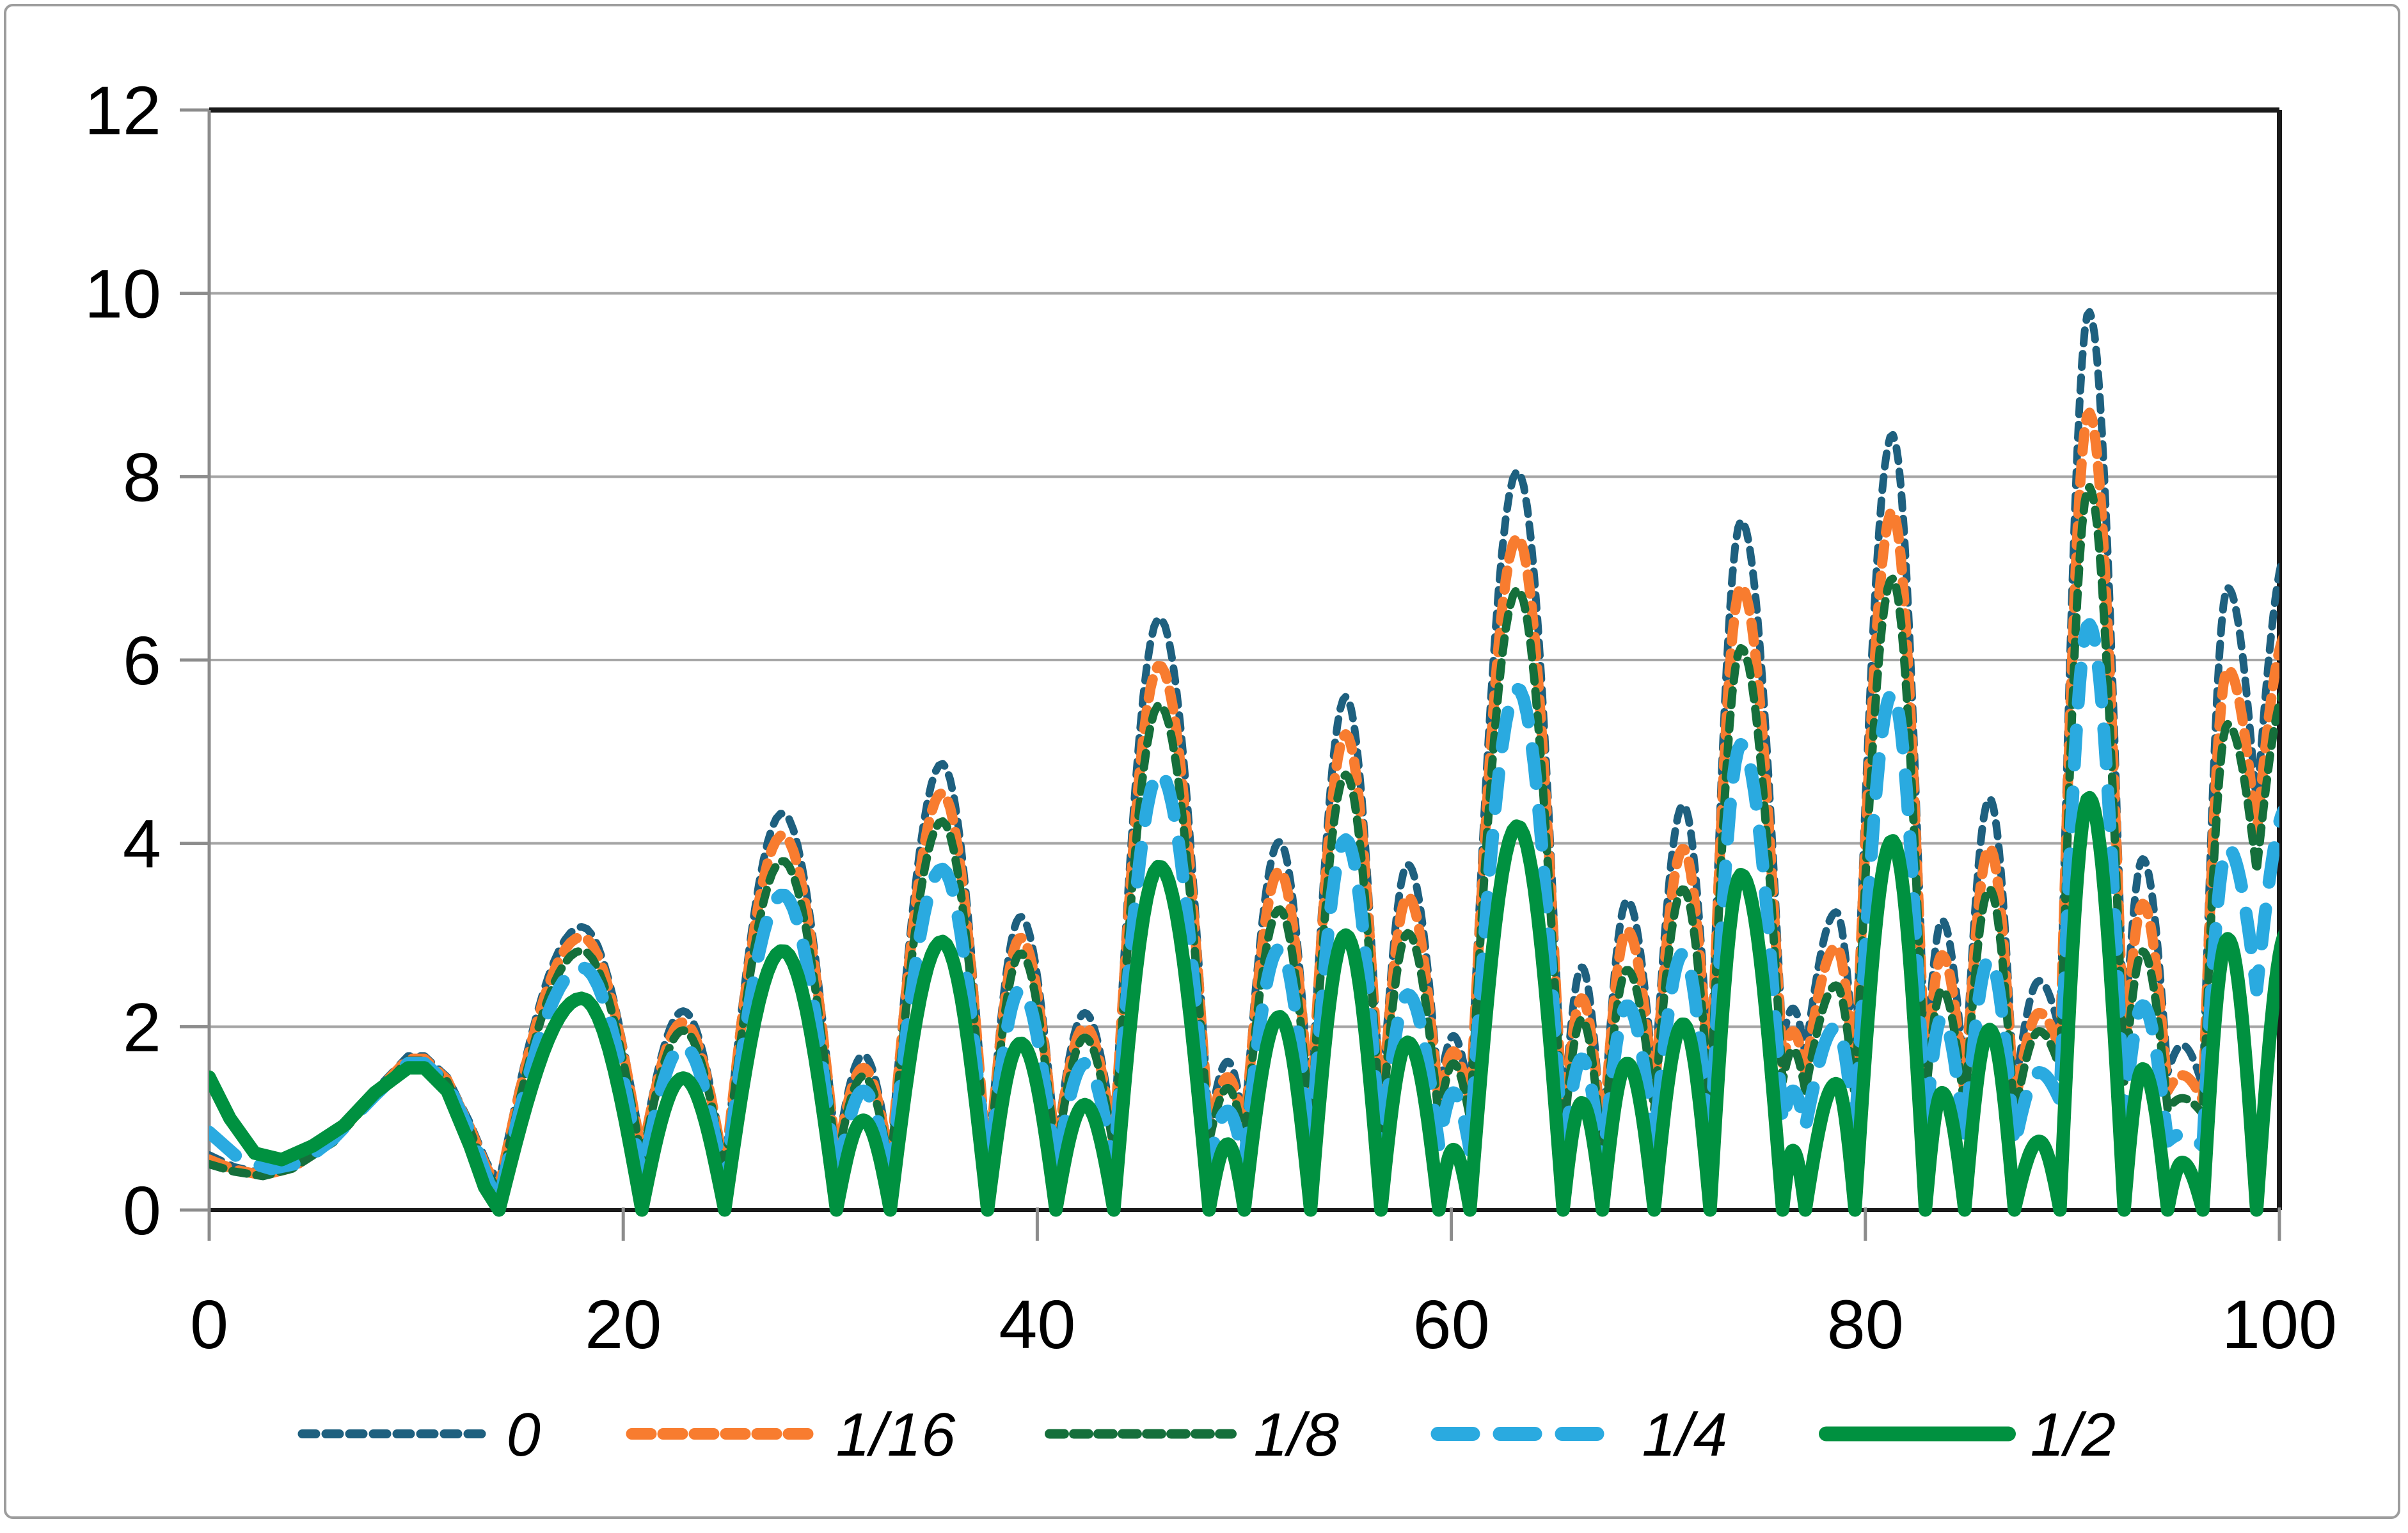 The width and height of the screenshot is (2408, 1533). Describe the element at coordinates (2279, 1324) in the screenshot. I see `x-axis-label-100: 100` at that location.